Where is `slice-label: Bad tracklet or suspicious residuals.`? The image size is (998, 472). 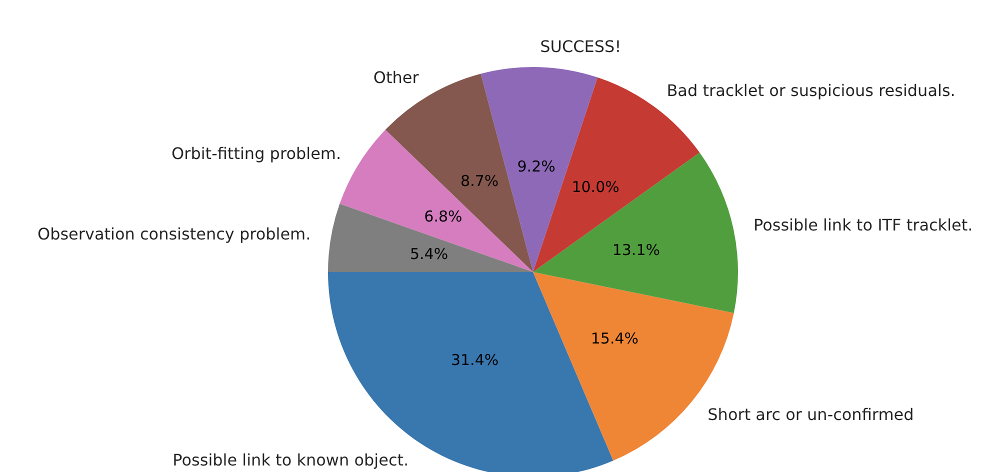 slice-label: Bad tracklet or suspicious residuals. is located at coordinates (811, 90).